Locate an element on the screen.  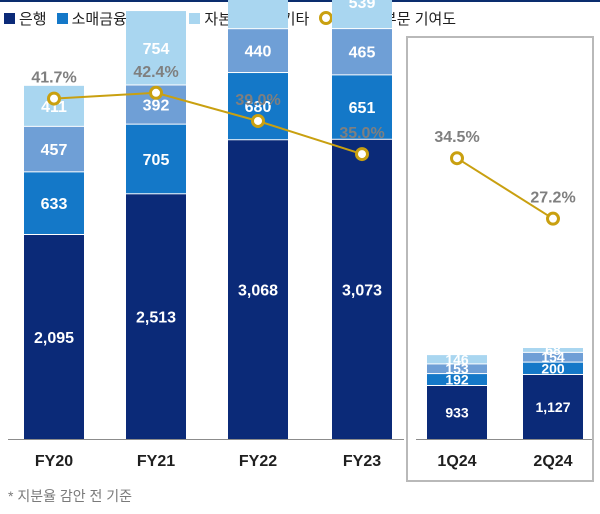
data-label-fy22-series-2: 440 is located at coordinates (258, 52).